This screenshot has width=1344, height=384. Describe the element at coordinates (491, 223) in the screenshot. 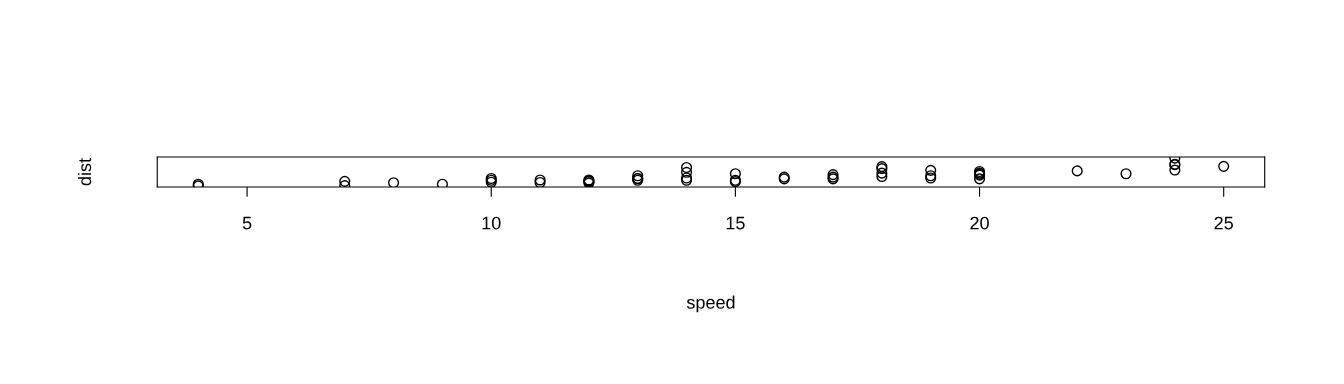

I see `x-tick-label: 10` at that location.